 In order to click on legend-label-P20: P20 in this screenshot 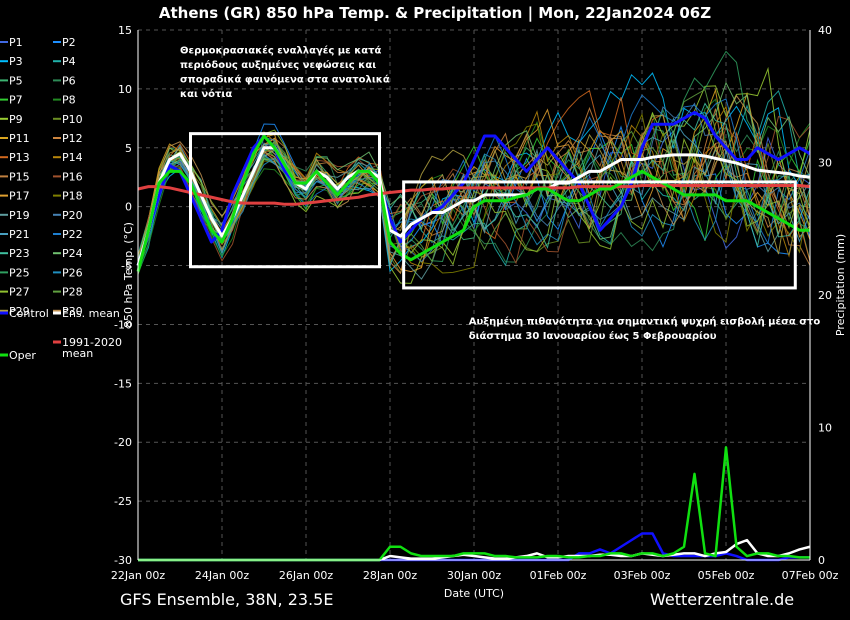, I will do `click(72, 215)`.